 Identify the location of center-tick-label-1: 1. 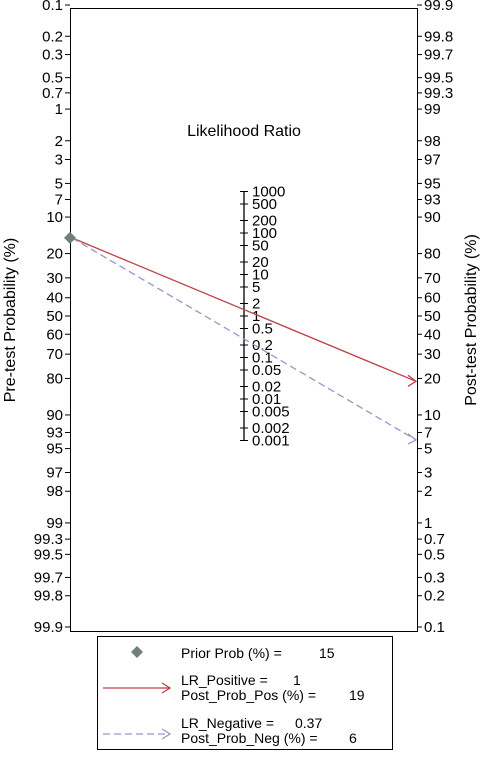
(256, 316).